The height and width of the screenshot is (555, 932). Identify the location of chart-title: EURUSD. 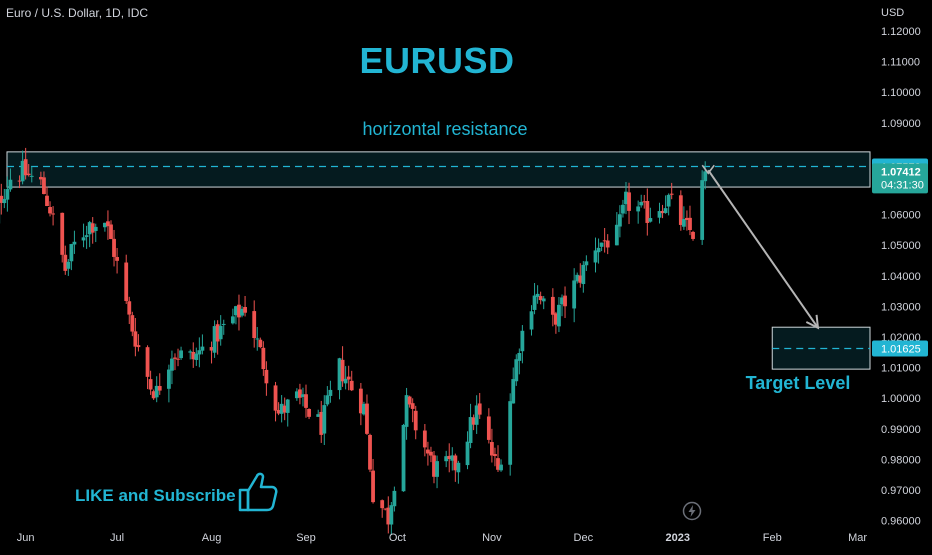
(437, 61).